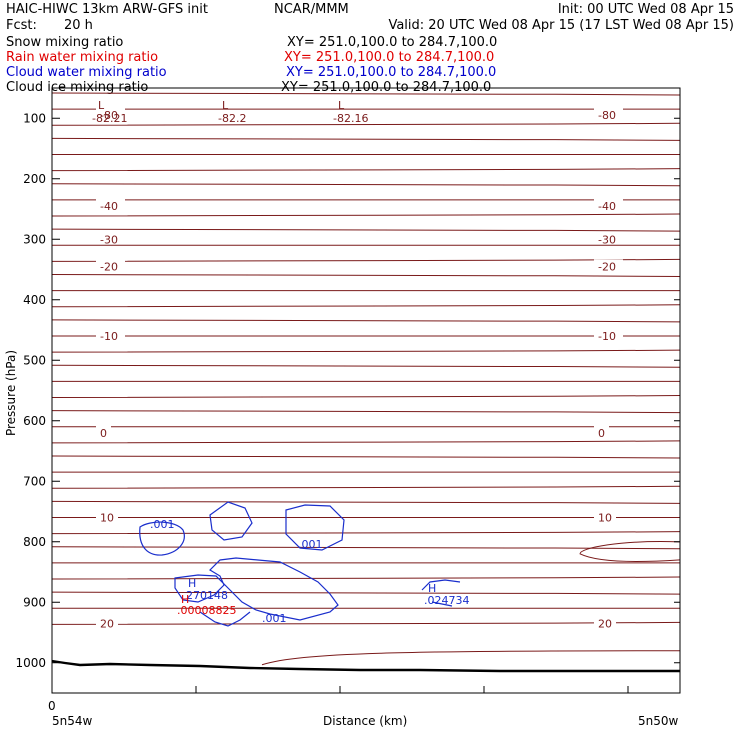 The width and height of the screenshot is (740, 740). I want to click on field-name-rain: Rain water mixing ratio, so click(82, 57).